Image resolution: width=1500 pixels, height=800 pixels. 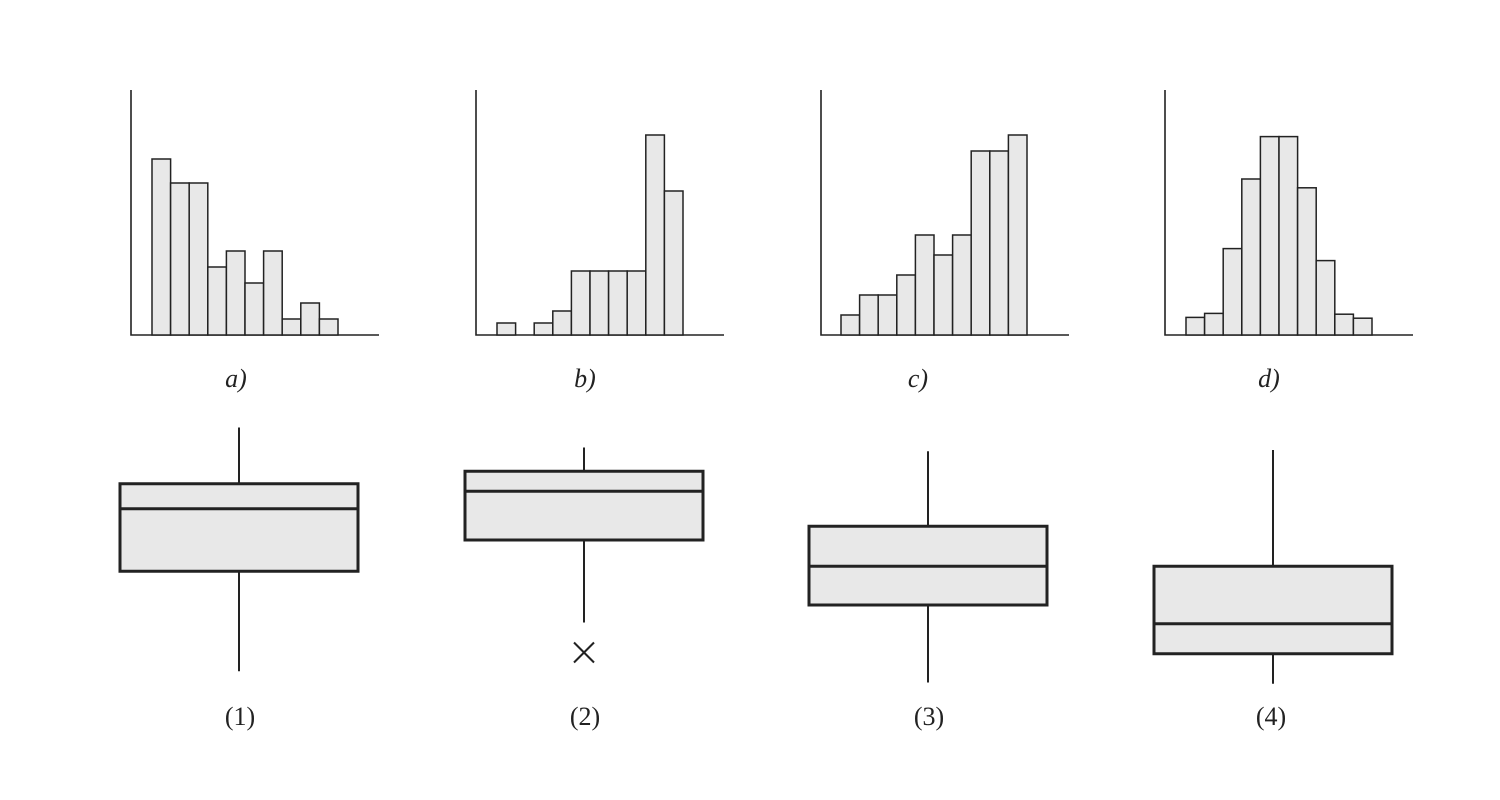 What do you see at coordinates (1271, 716) in the screenshot?
I see `boxplot-label-4: (4)` at bounding box center [1271, 716].